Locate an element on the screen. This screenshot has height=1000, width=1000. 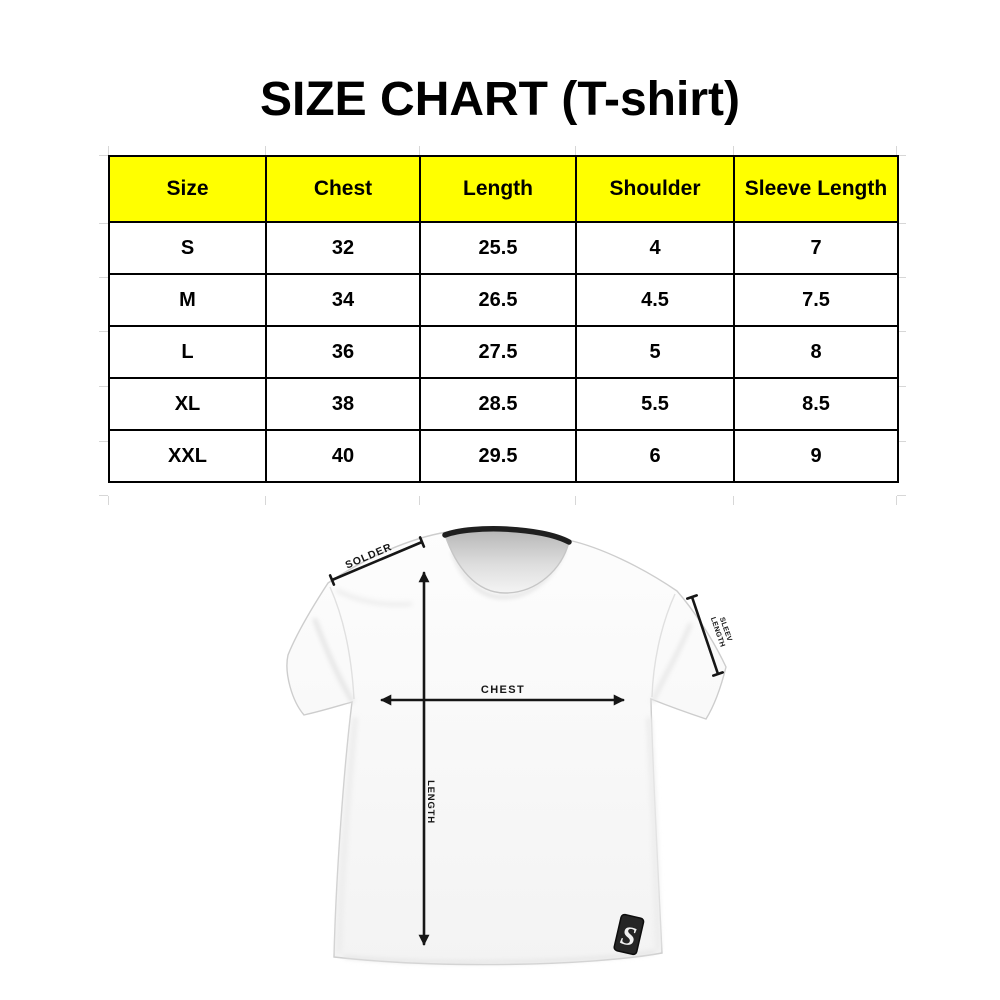
table-row: XL 38 28.5 5.5 8.5 is located at coordinates (503, 404).